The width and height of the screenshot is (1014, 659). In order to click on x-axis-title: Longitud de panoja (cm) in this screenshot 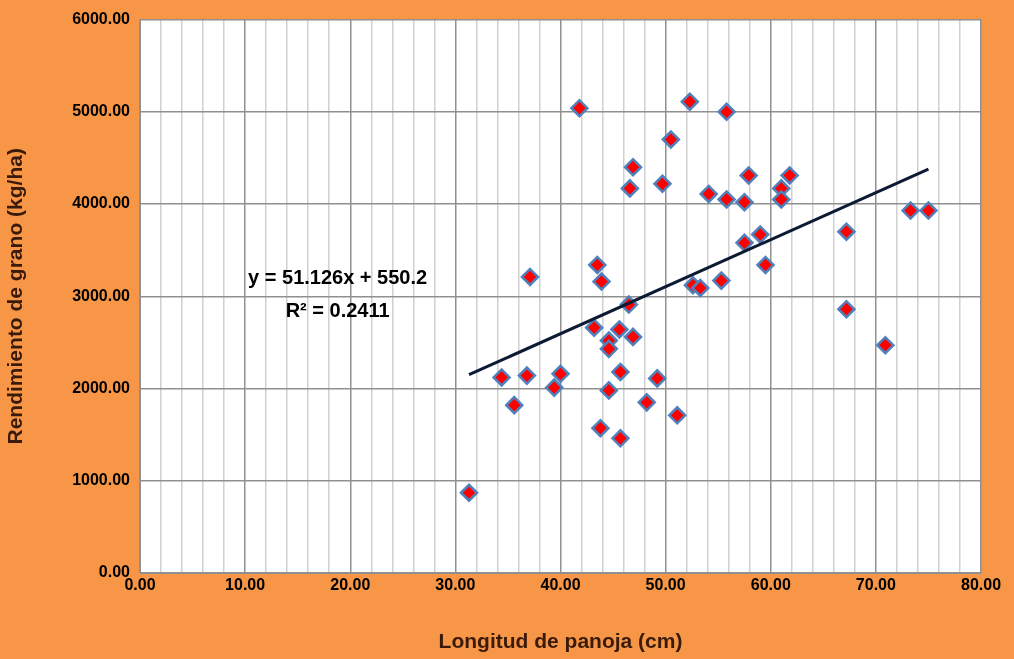, I will do `click(560, 641)`.